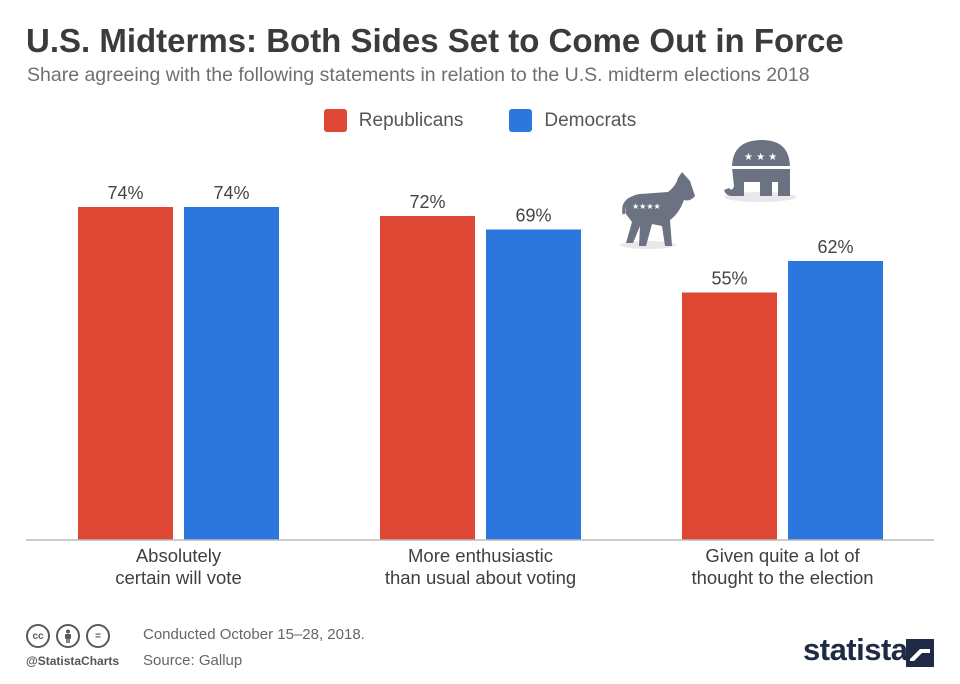  Describe the element at coordinates (38, 636) in the screenshot. I see `cc-icon: cc` at that location.